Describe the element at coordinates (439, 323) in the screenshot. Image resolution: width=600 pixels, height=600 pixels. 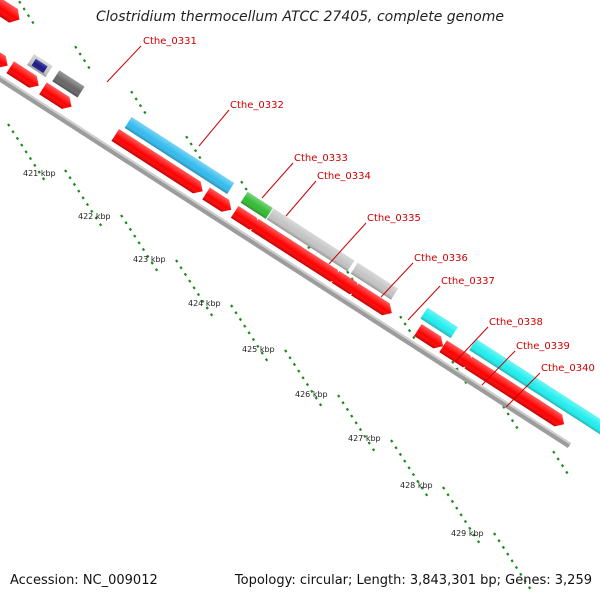
I see `gene-cthe-0338-feature` at that location.